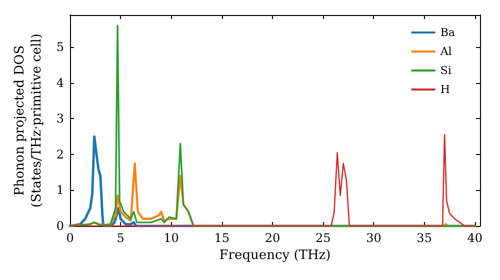 Image resolution: width=500 pixels, height=280 pixels. What do you see at coordinates (475, 238) in the screenshot?
I see `x-tick-label: 40` at bounding box center [475, 238].